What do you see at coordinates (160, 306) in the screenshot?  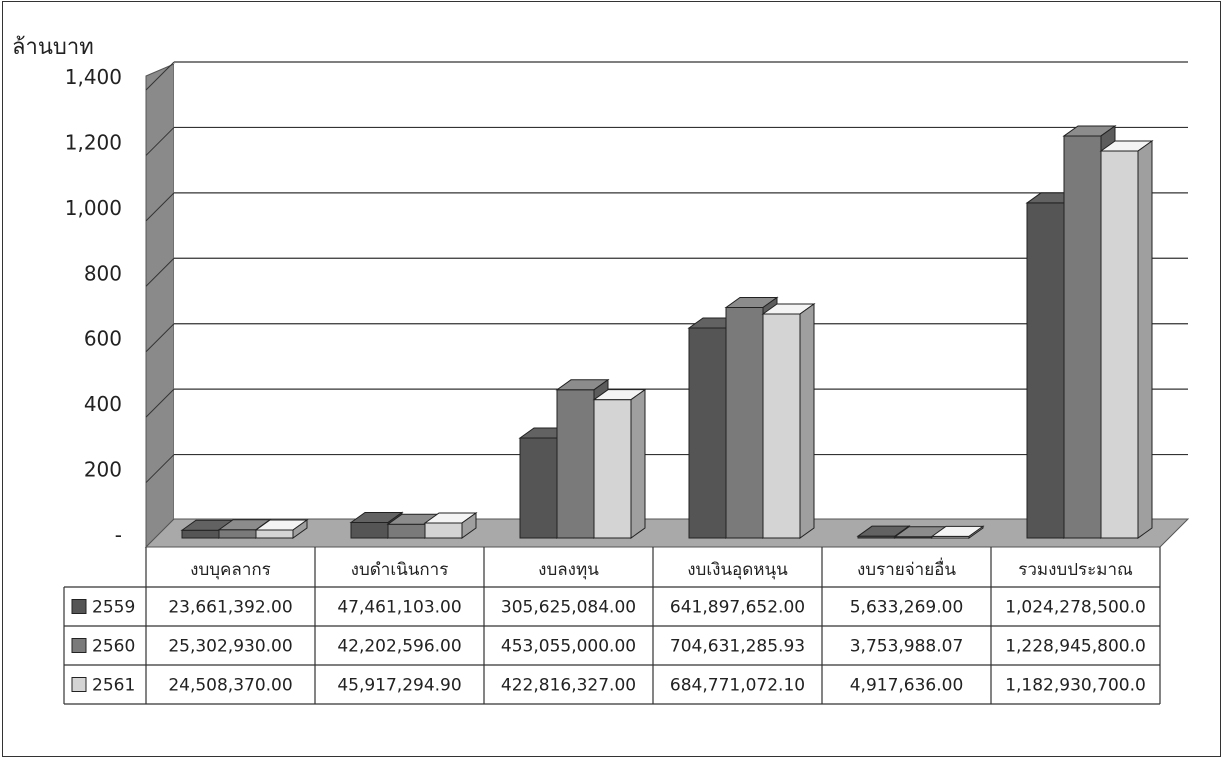 I see `side-wall` at bounding box center [160, 306].